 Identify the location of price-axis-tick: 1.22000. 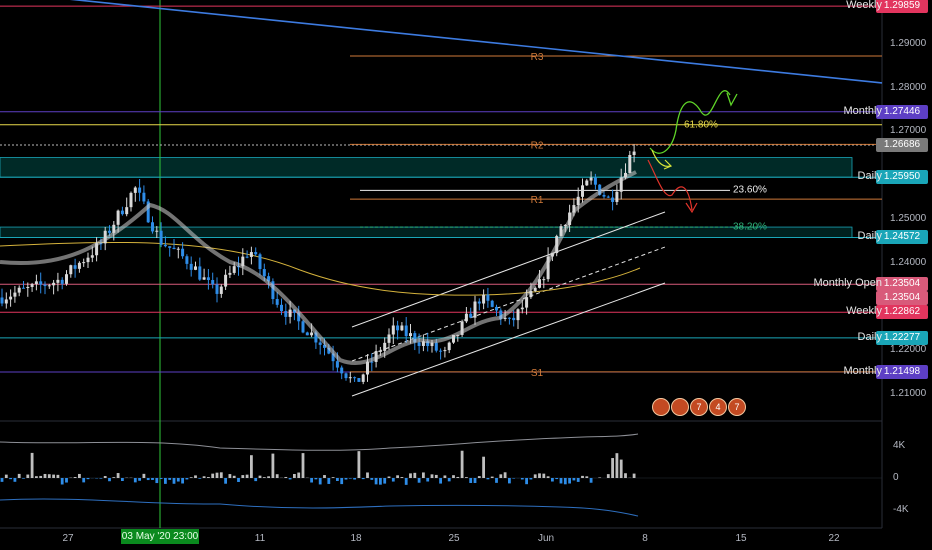
(908, 349).